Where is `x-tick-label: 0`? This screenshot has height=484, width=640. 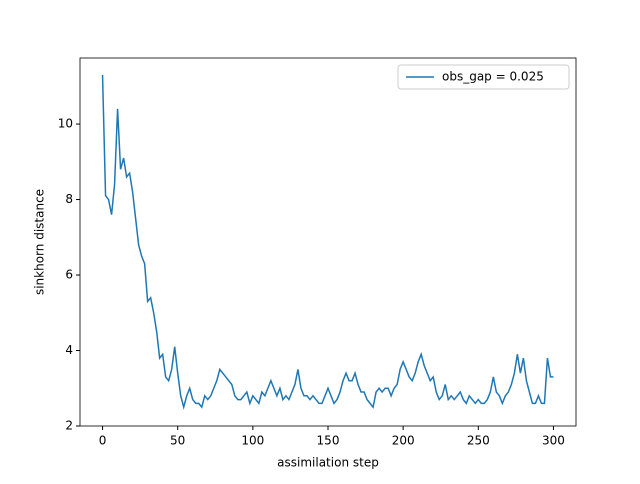
x-tick-label: 0 is located at coordinates (103, 441).